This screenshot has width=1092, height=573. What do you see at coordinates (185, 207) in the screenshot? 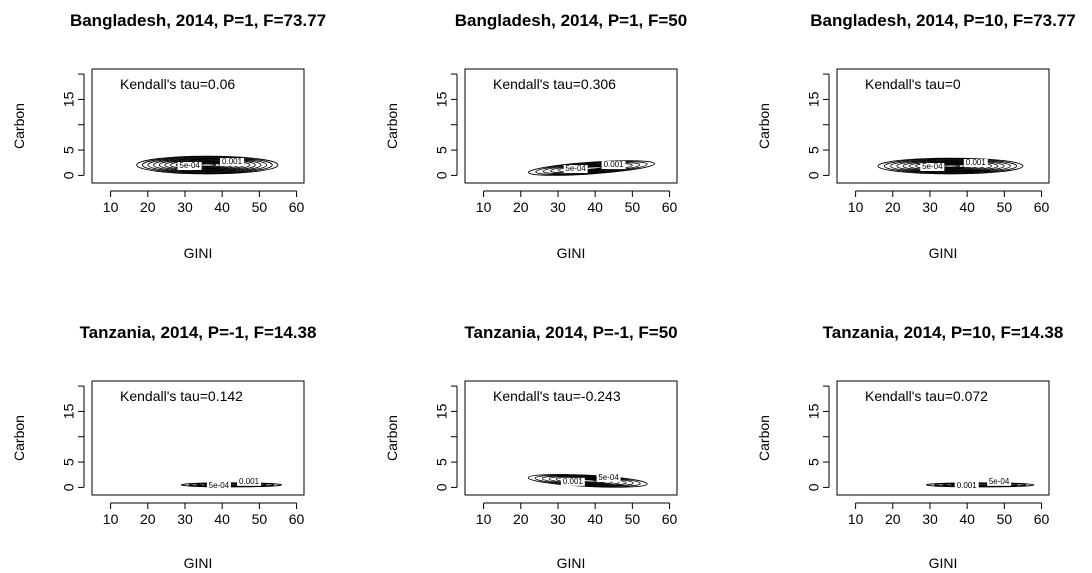
I see `chart-1-x-tick-label: 30` at bounding box center [185, 207].